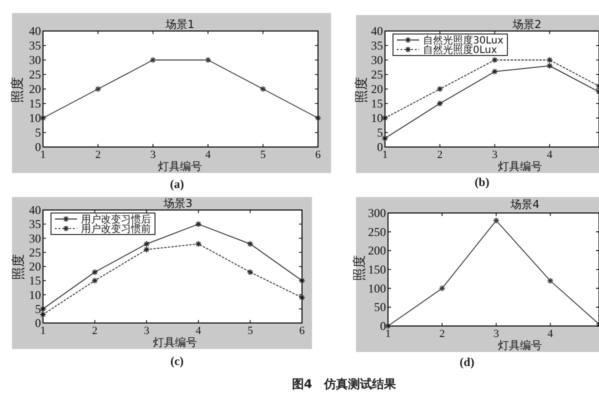  Describe the element at coordinates (345, 384) in the screenshot. I see `caption: 图4 仿真测试结果` at that location.